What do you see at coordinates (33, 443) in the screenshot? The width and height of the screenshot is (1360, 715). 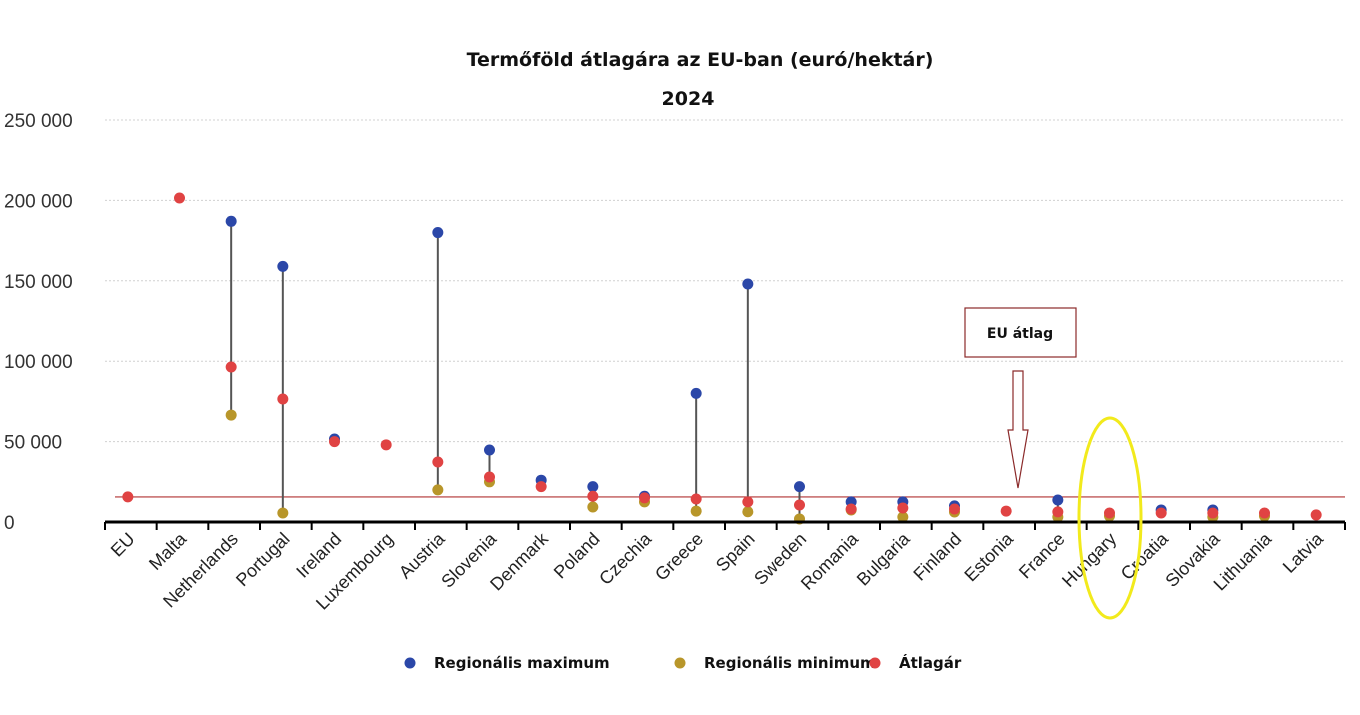 I see `y-tick-label: 50 000` at bounding box center [33, 443].